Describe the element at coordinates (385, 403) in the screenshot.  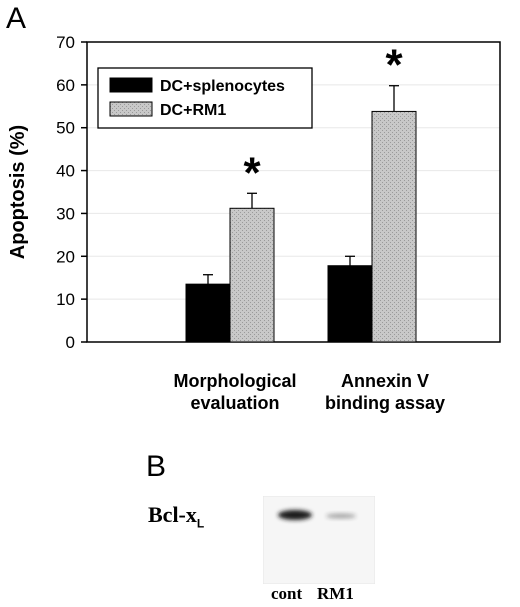
I see `category-label-line2: binding assay` at that location.